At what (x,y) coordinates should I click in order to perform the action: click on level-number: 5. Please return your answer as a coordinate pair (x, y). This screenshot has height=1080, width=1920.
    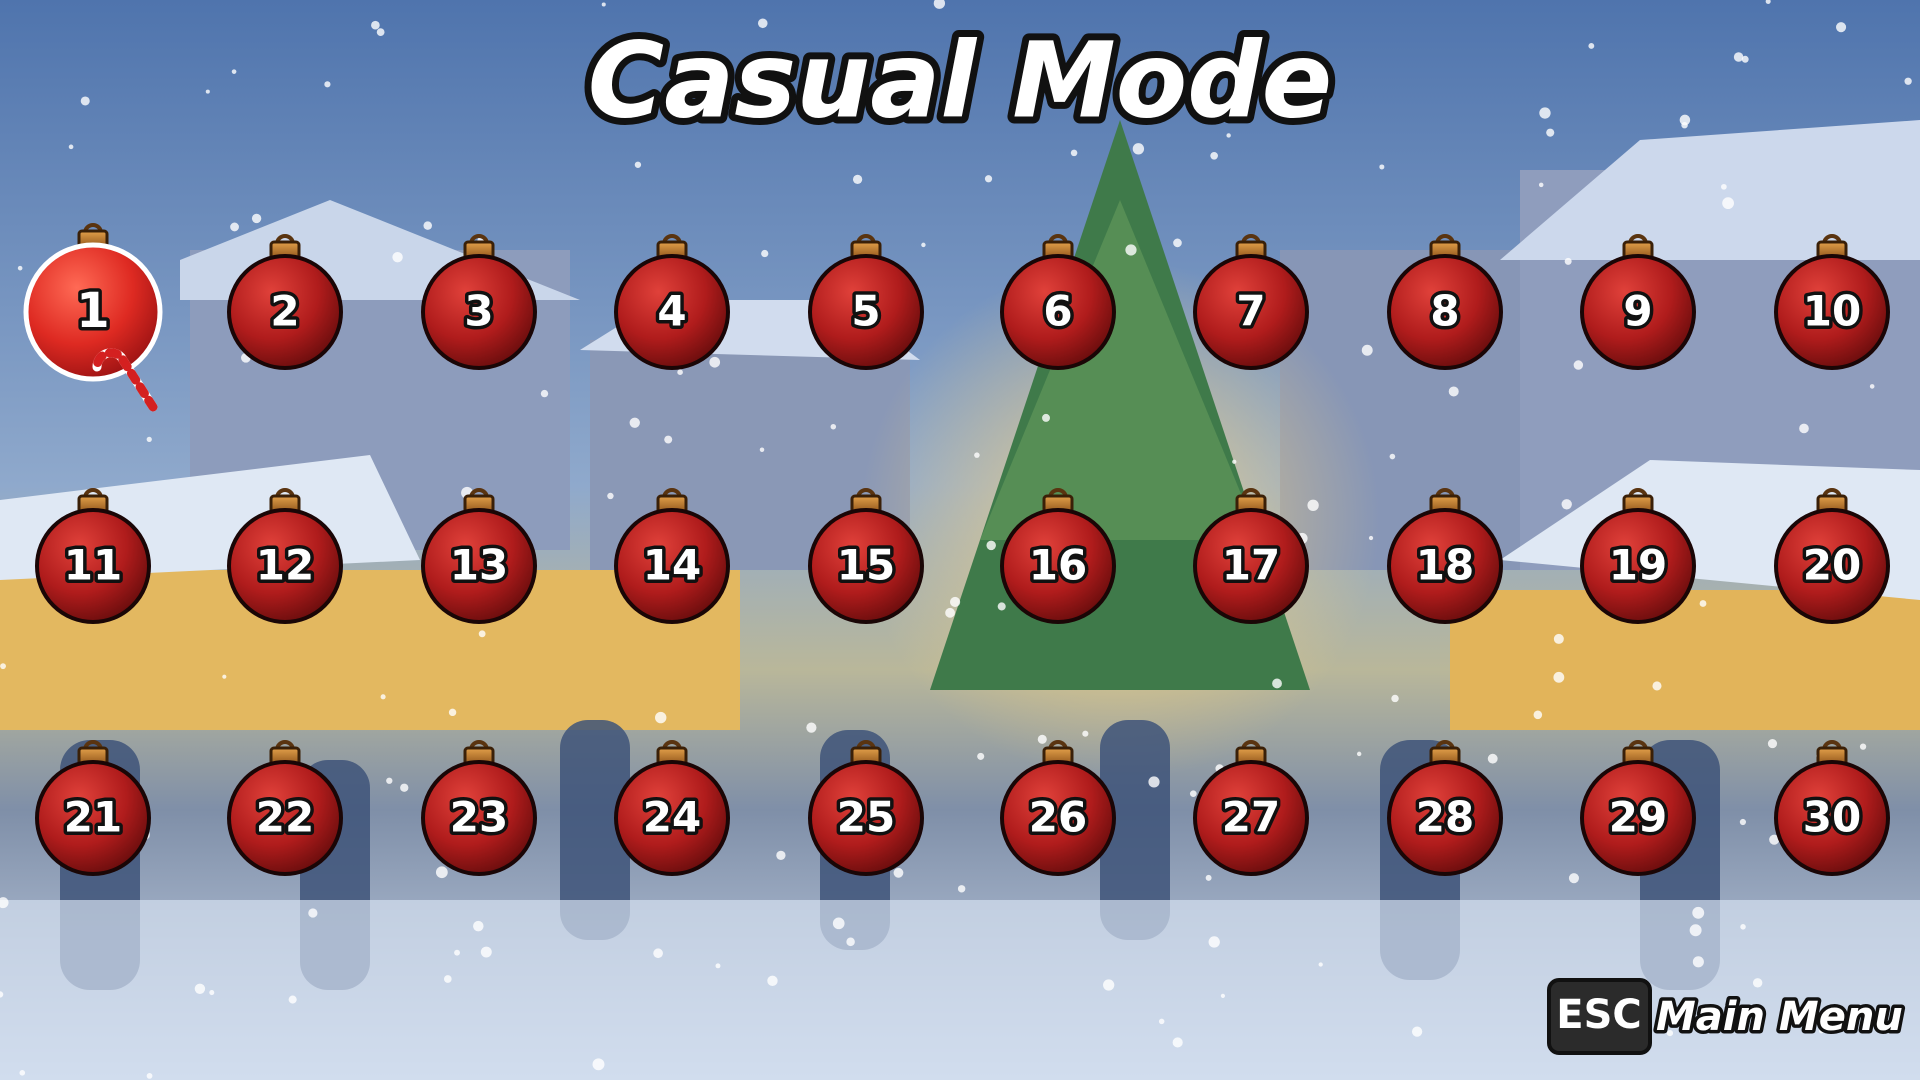
    Looking at the image, I should click on (865, 311).